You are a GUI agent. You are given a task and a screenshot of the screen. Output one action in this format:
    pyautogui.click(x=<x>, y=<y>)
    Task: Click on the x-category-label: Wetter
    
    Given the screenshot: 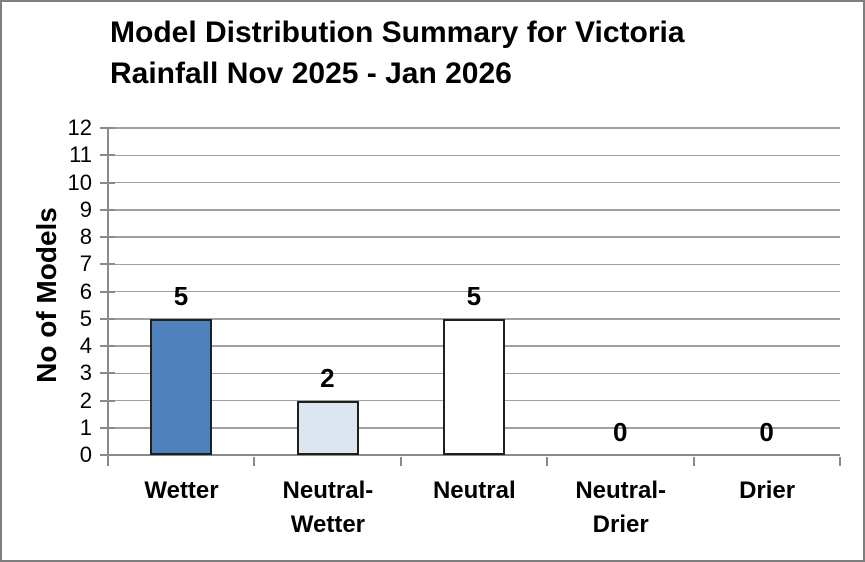 What is the action you would take?
    pyautogui.click(x=181, y=491)
    